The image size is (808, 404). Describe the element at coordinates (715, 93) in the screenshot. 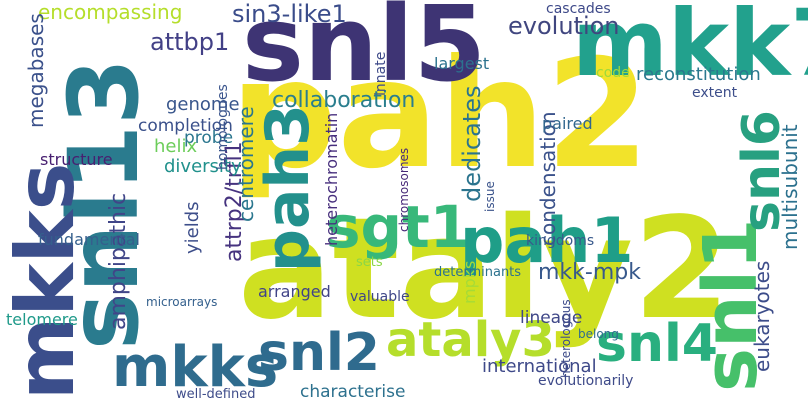

I see `word-extent: extent` at that location.